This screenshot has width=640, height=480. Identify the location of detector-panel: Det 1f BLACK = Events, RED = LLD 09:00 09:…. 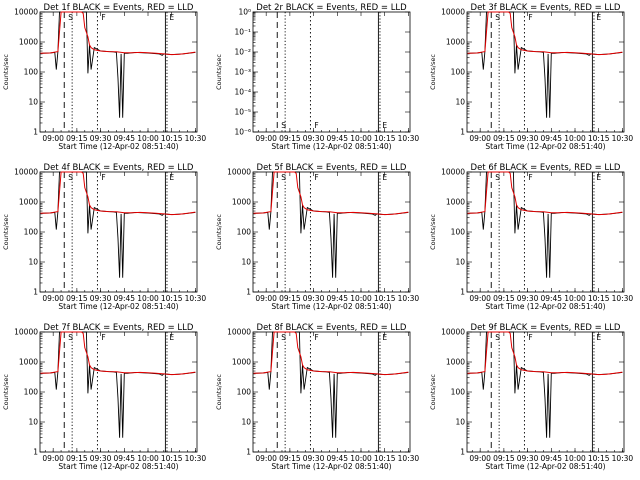
(104, 77).